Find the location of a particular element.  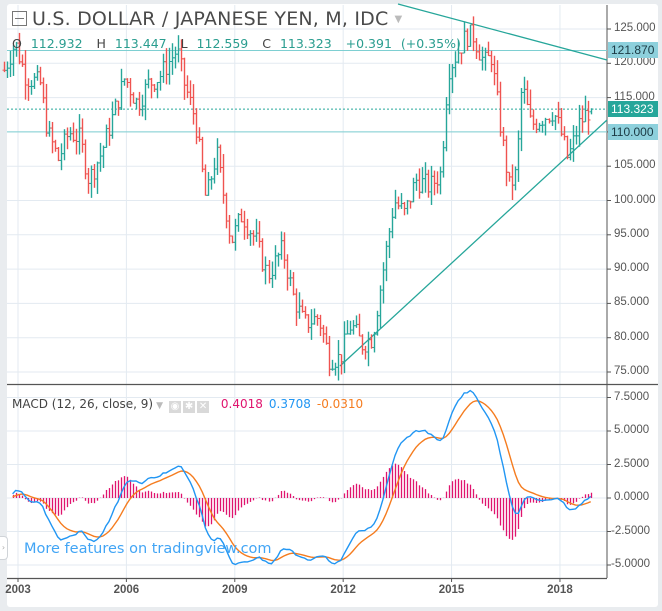

symbol-title: U.S. DOLLAR / JAPANESE YEN, M, IDC is located at coordinates (210, 19).